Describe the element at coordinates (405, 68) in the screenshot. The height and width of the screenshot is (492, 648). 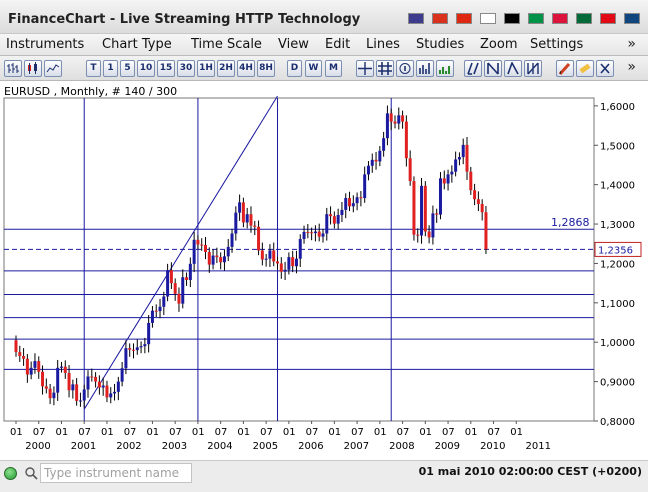
I see `info-icon` at that location.